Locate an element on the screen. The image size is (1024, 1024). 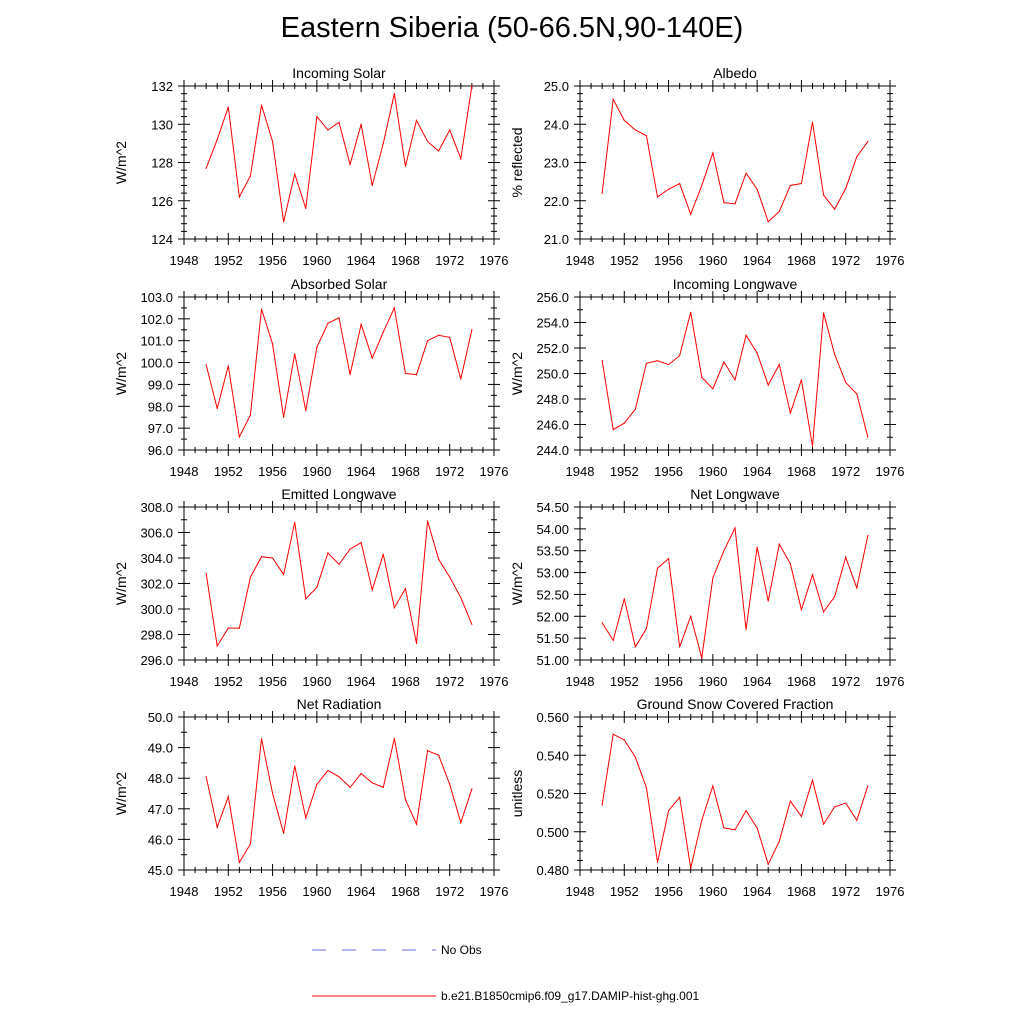
y-tick-label: 128 is located at coordinates (162, 163).